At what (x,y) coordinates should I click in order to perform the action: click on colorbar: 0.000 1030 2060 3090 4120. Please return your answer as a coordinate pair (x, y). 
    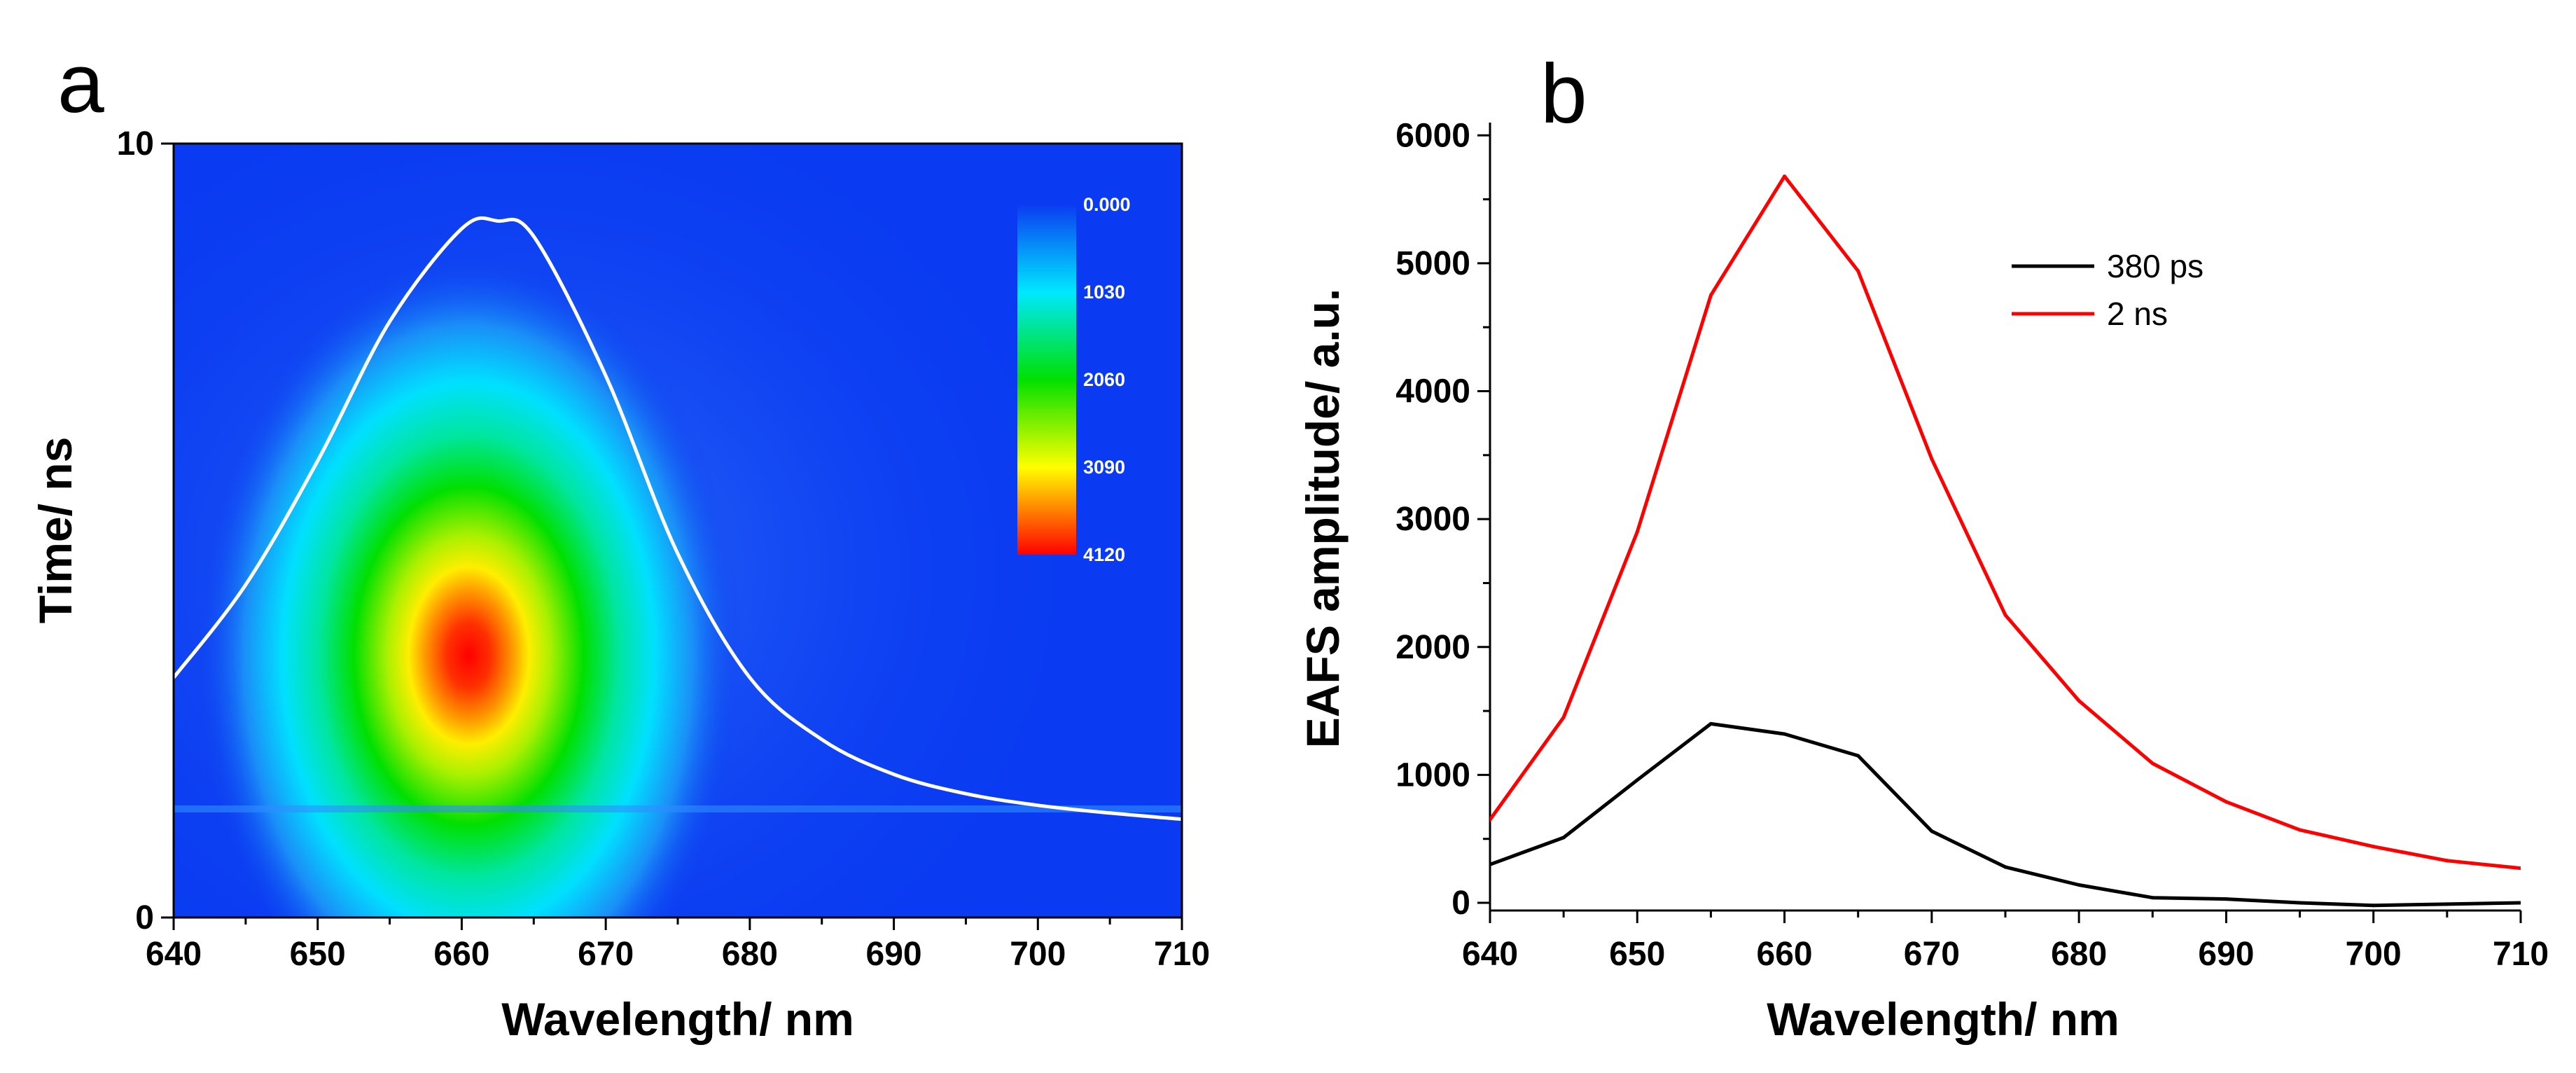
    Looking at the image, I should click on (1074, 379).